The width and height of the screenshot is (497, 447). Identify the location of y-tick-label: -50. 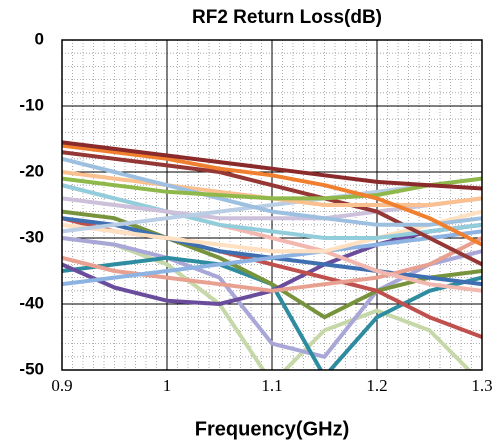
(31, 368).